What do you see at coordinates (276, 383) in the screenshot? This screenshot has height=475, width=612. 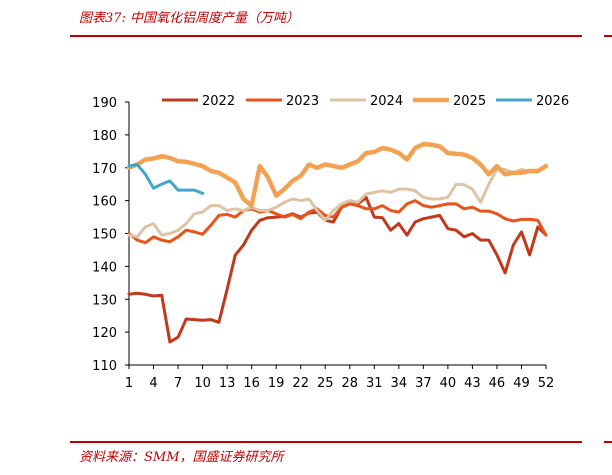 I see `x-tick-label: 19` at bounding box center [276, 383].